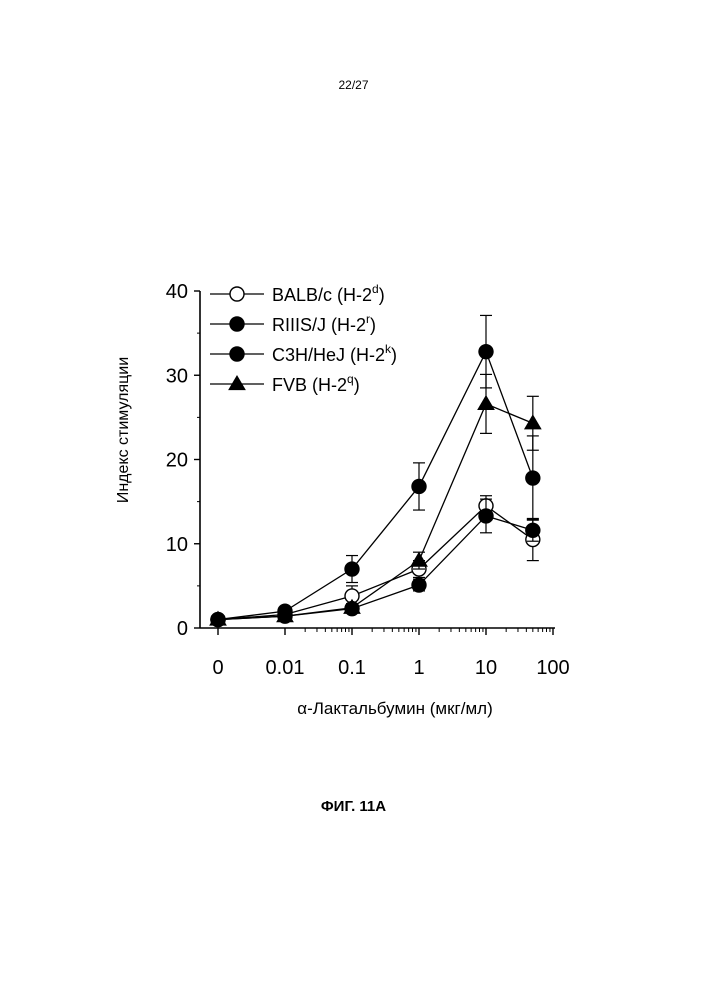 The height and width of the screenshot is (999, 707). What do you see at coordinates (552, 668) in the screenshot?
I see `x-tick-label: 100` at bounding box center [552, 668].